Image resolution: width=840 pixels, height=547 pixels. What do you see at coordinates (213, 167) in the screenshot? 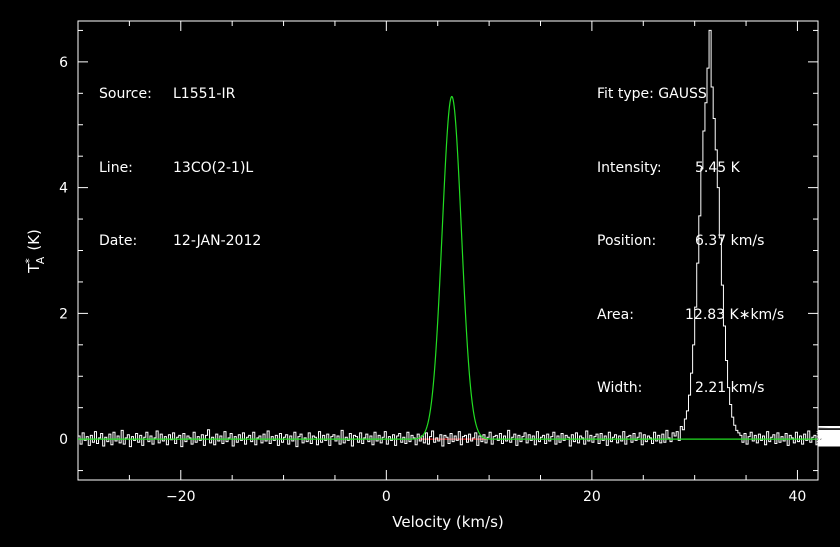
I see `line-value: 13CO(2-1)L` at bounding box center [213, 167].